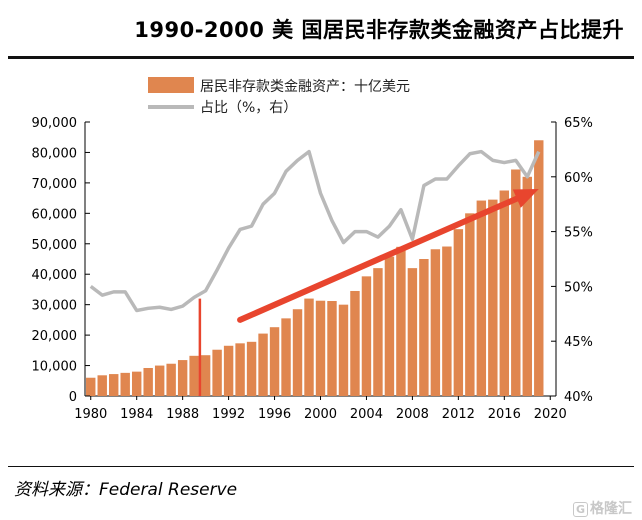  I want to click on bar-1987, so click(171, 379).